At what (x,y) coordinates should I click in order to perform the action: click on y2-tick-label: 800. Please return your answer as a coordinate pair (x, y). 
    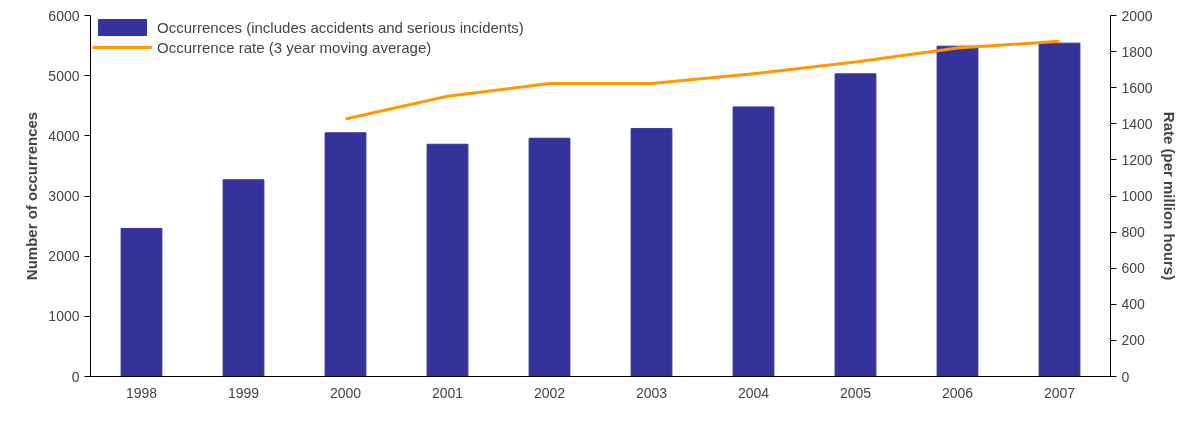
    Looking at the image, I should click on (1133, 232).